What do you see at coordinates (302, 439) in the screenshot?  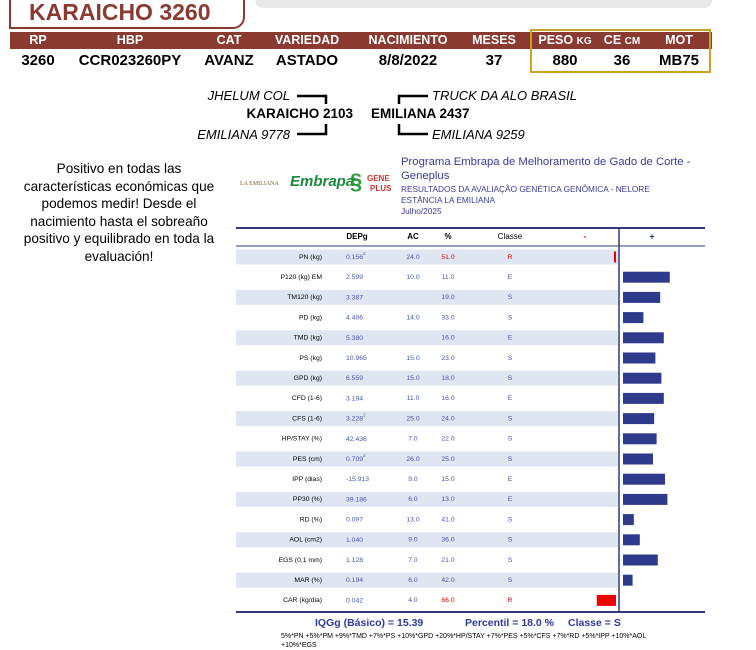 I see `trait: HP/STAY (%)` at bounding box center [302, 439].